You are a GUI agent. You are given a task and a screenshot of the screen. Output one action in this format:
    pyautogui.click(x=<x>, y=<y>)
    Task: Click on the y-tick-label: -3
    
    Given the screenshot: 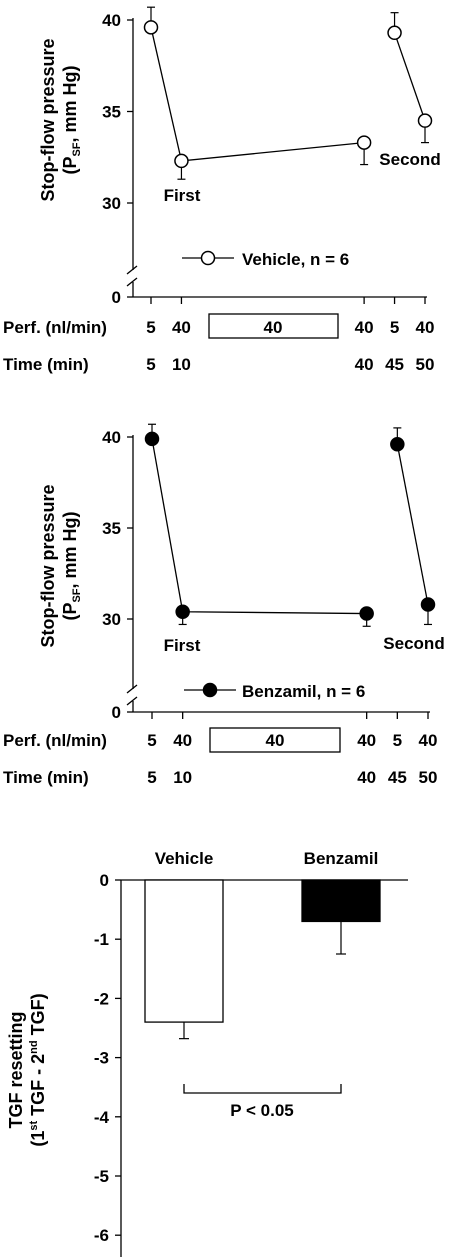 What is the action you would take?
    pyautogui.click(x=101, y=1058)
    